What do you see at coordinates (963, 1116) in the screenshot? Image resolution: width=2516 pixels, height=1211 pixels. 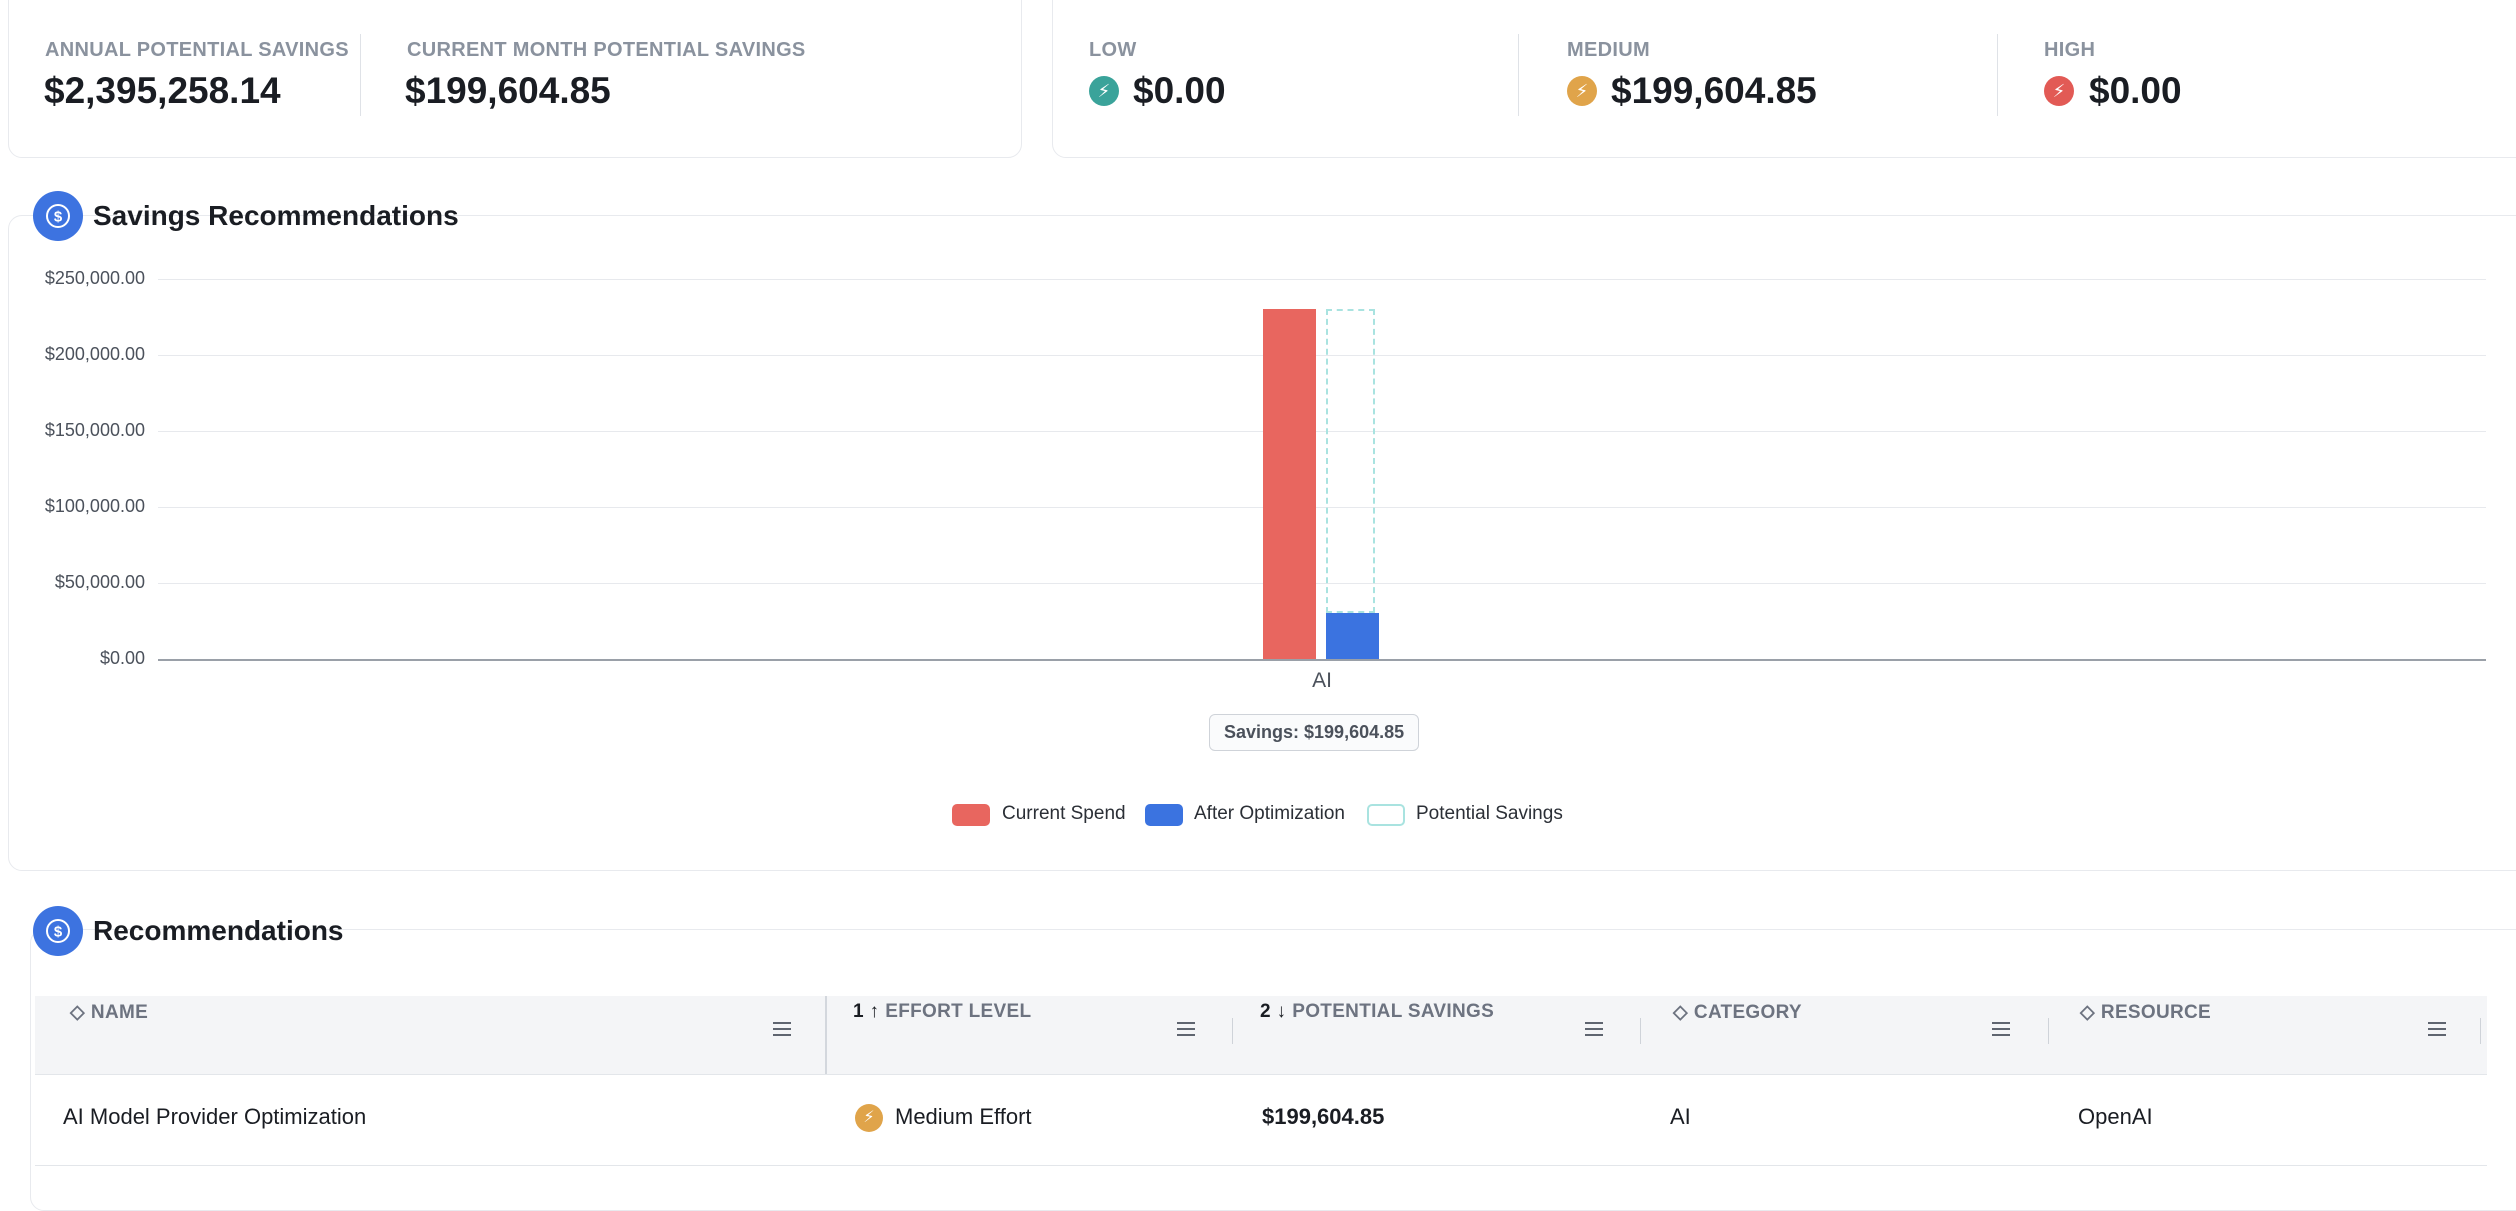 I see `cell-effort: Medium Effort` at bounding box center [963, 1116].